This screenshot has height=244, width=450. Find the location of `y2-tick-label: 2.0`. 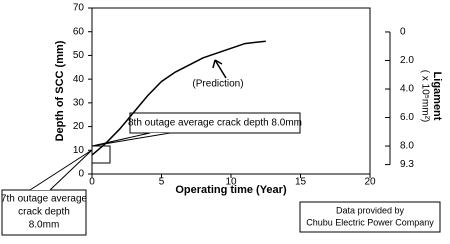

y2-tick-label: 2.0 is located at coordinates (407, 60).